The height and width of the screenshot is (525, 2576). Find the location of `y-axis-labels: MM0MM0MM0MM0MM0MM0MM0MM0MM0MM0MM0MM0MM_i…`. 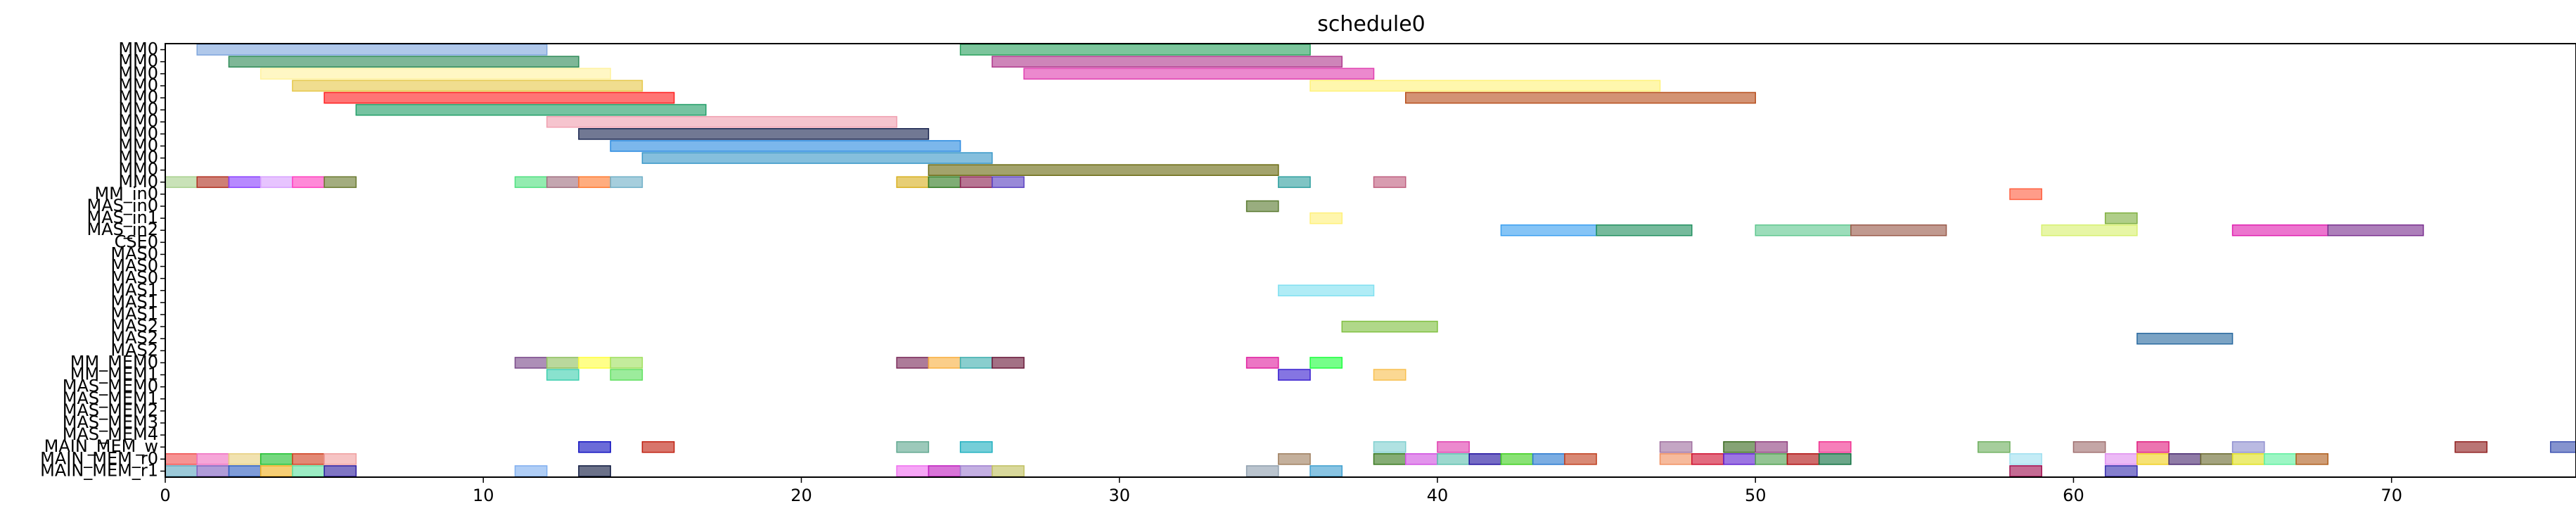

y-axis-labels: MM0MM0MM0MM0MM0MM0MM0MM0MM0MM0MM0MM0MM_i… is located at coordinates (102, 260).